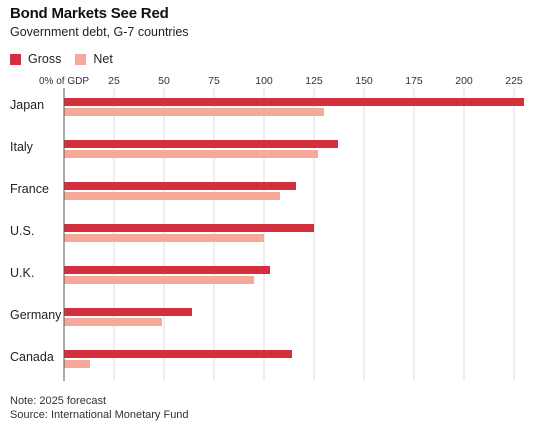 The image size is (542, 426). I want to click on category-label-germany: Germany, so click(36, 315).